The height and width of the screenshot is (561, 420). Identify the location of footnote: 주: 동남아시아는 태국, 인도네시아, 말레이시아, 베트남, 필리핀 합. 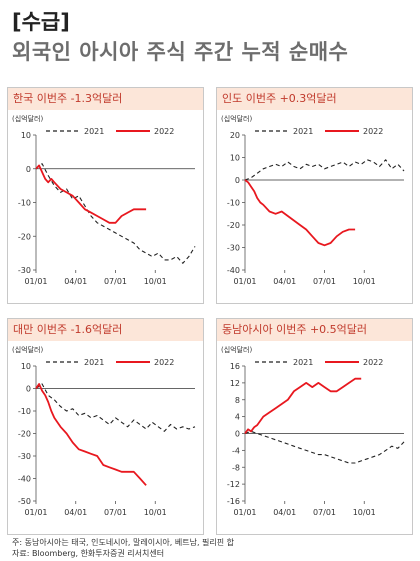
(123, 542).